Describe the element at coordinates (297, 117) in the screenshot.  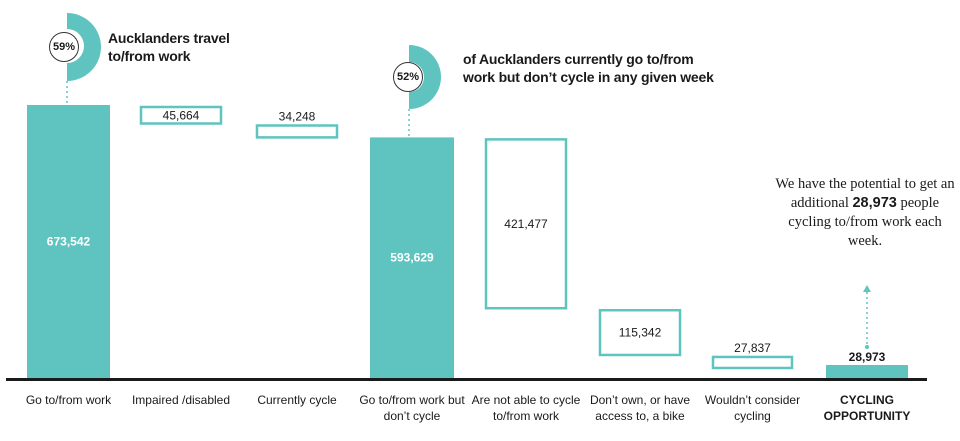
I see `value-label-3: 34,248` at that location.